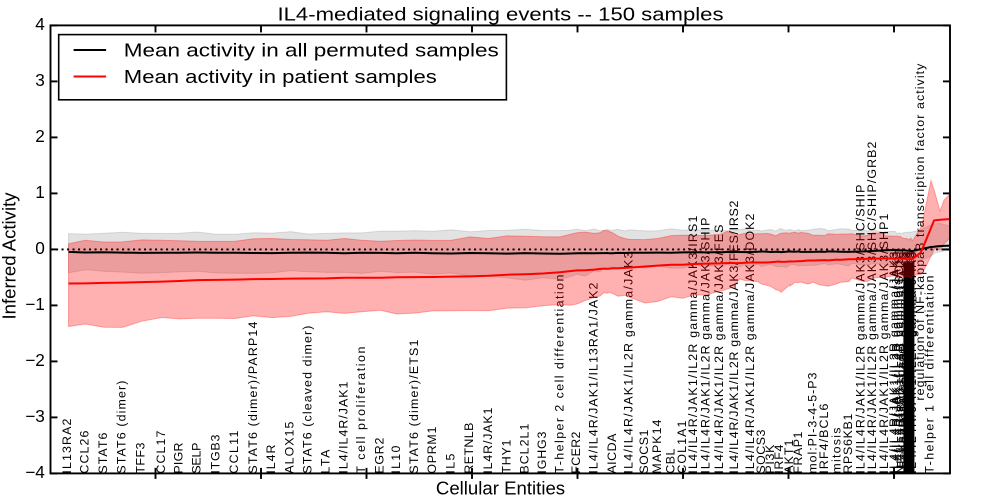 This screenshot has width=1000, height=500. What do you see at coordinates (848, 444) in the screenshot?
I see `svg-text: RPS6KB1` at bounding box center [848, 444].